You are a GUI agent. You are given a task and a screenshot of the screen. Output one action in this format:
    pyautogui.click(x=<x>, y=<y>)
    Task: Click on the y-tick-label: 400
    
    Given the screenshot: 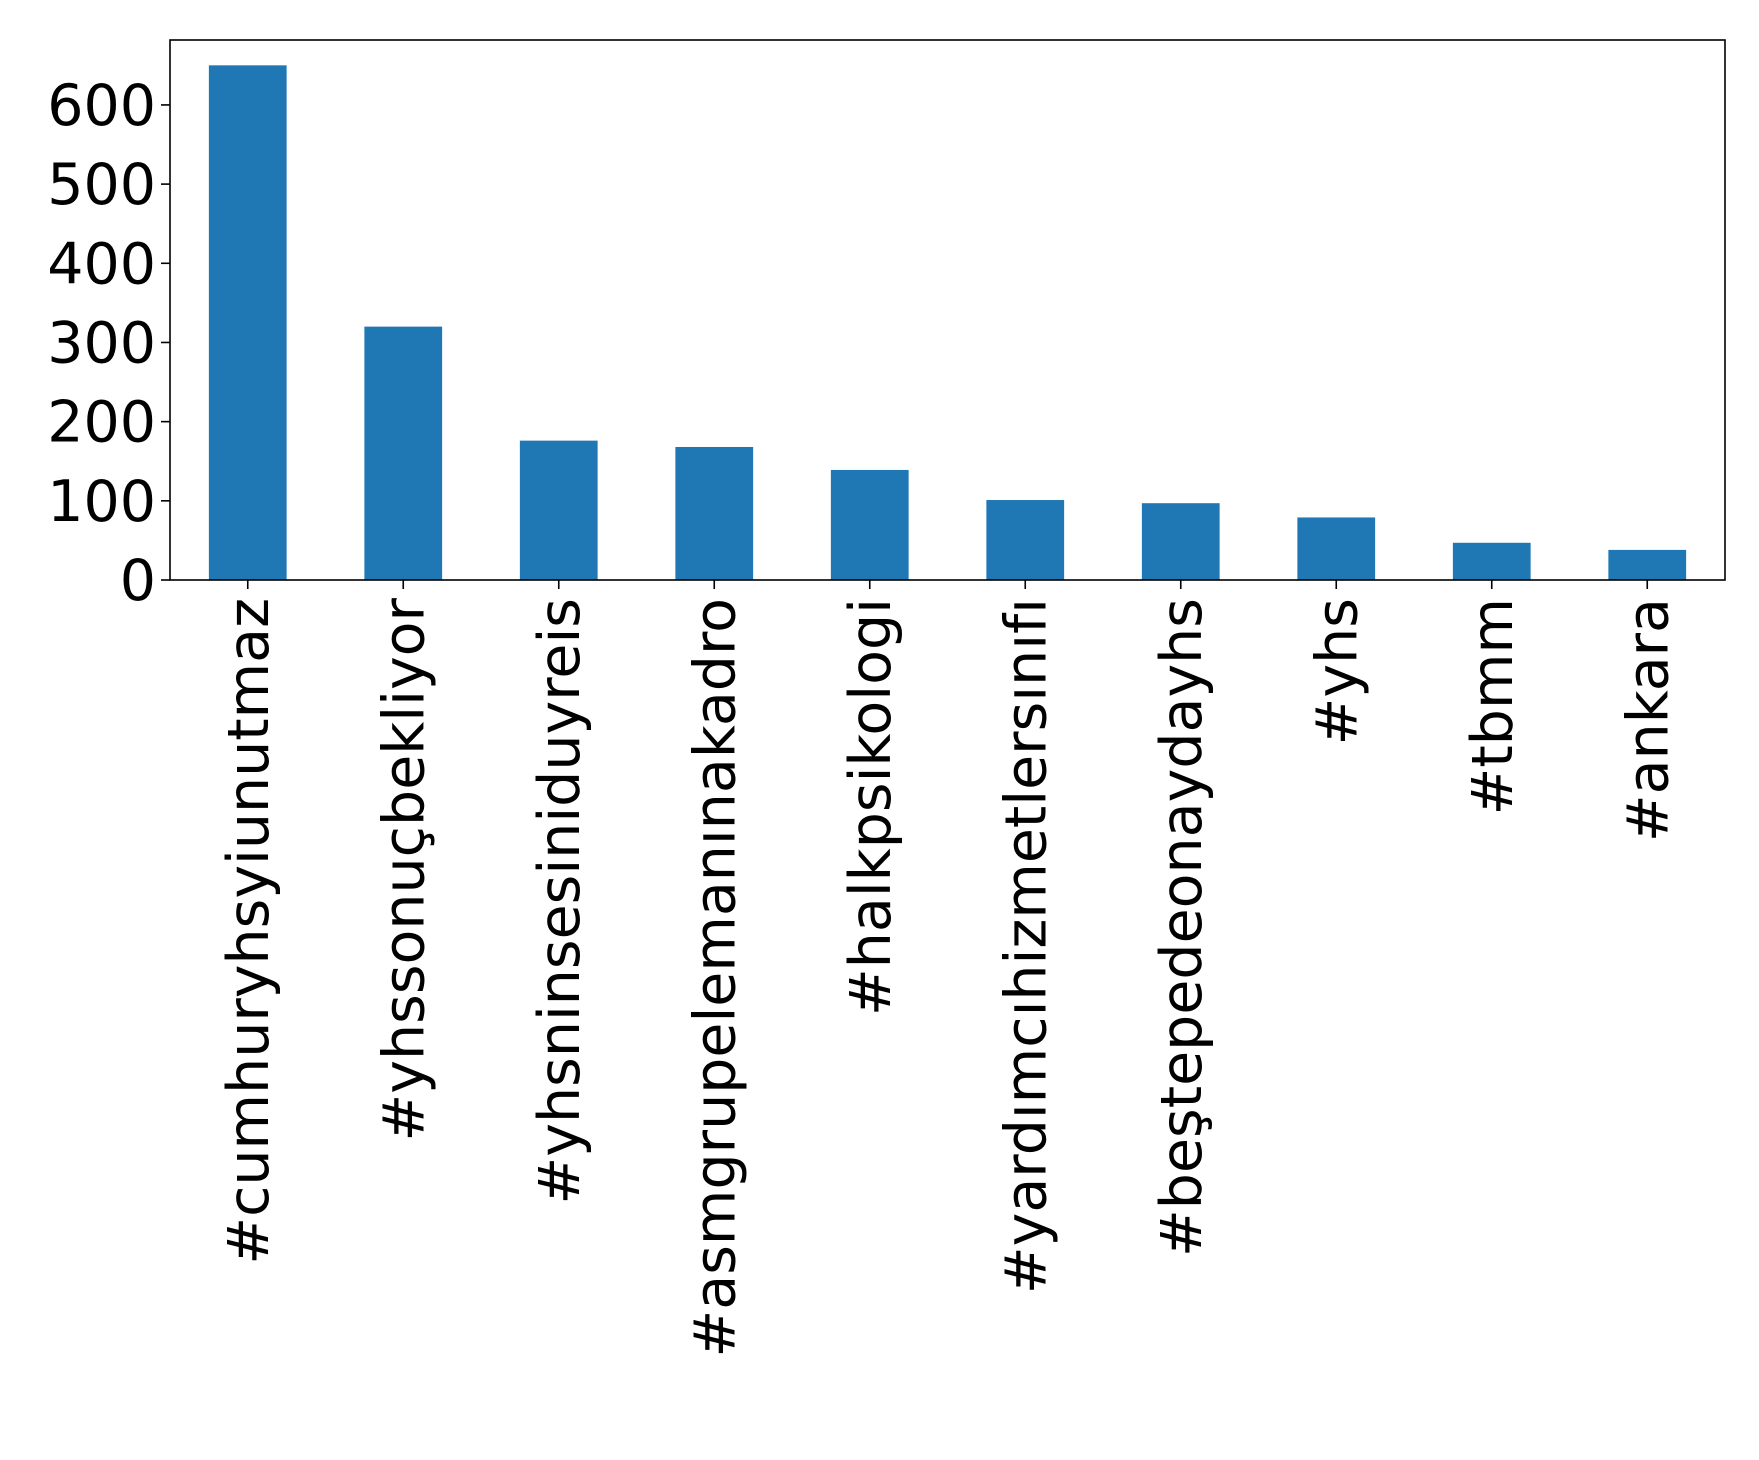 What is the action you would take?
    pyautogui.click(x=101, y=264)
    